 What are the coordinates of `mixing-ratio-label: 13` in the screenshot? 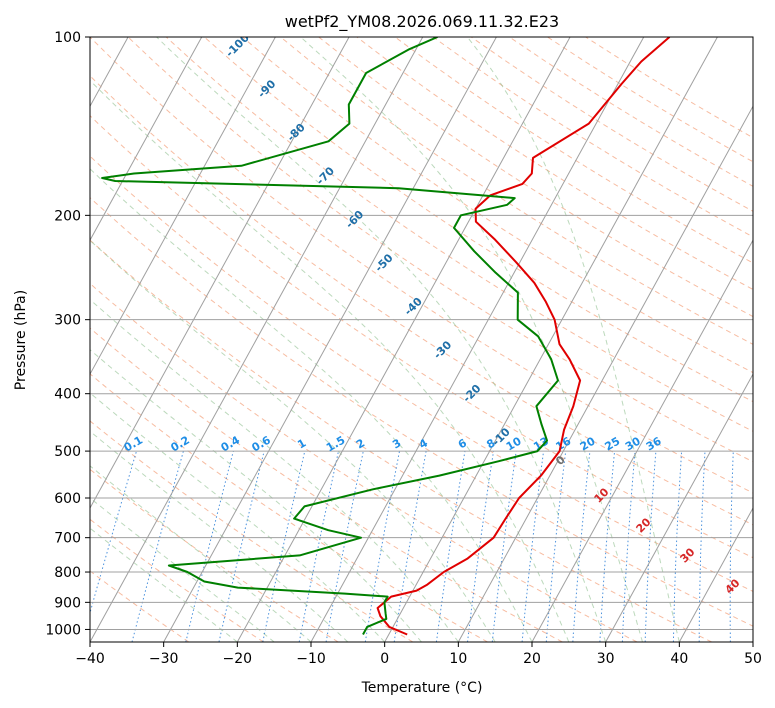 It's located at (541, 444).